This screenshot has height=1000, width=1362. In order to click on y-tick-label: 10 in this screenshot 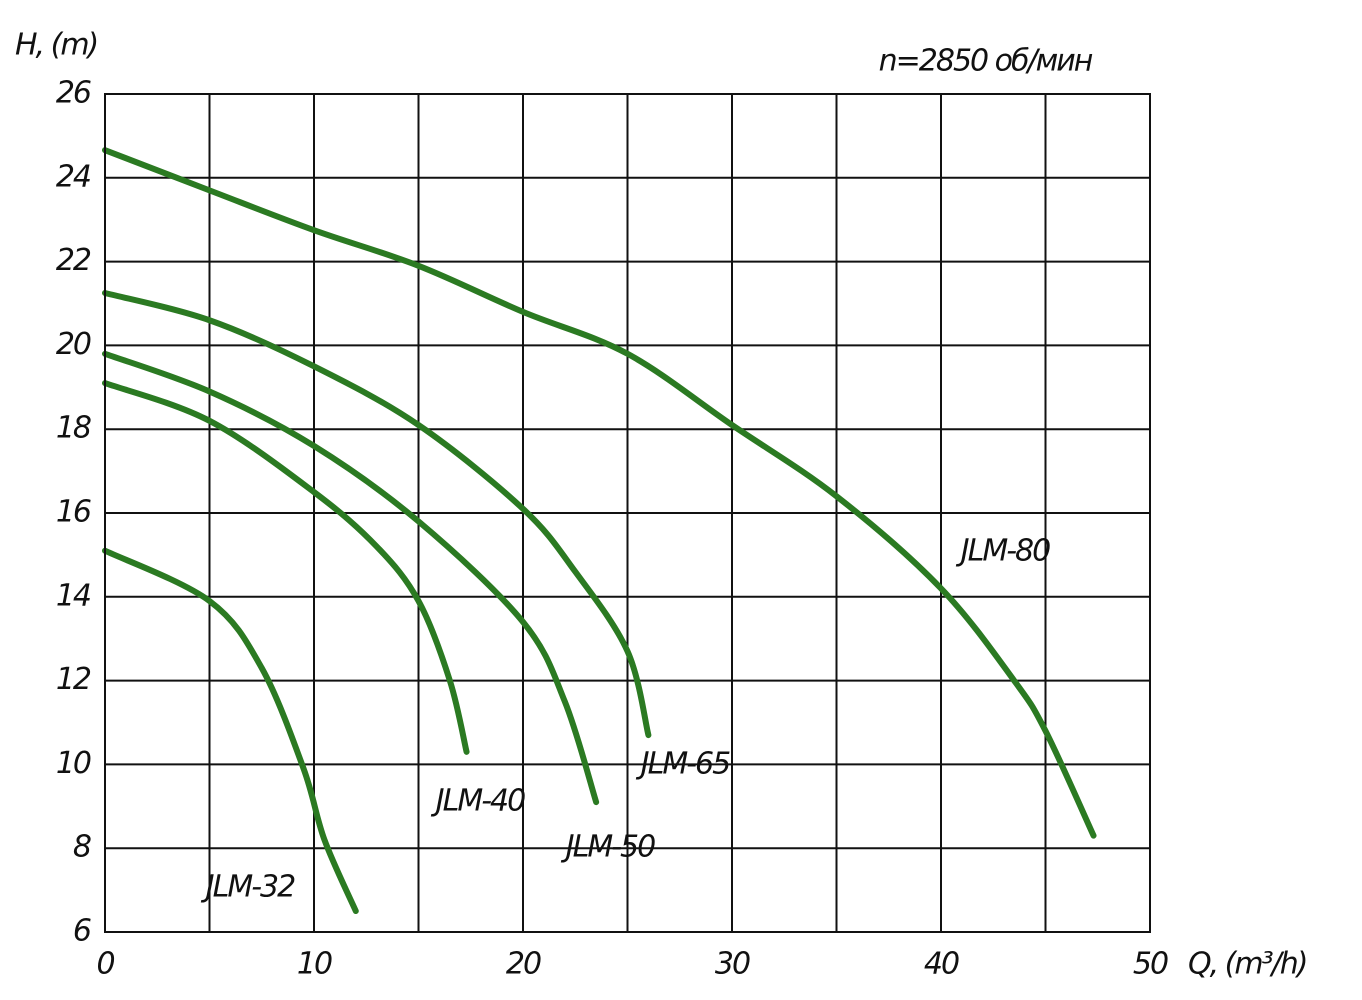, I will do `click(73, 763)`.